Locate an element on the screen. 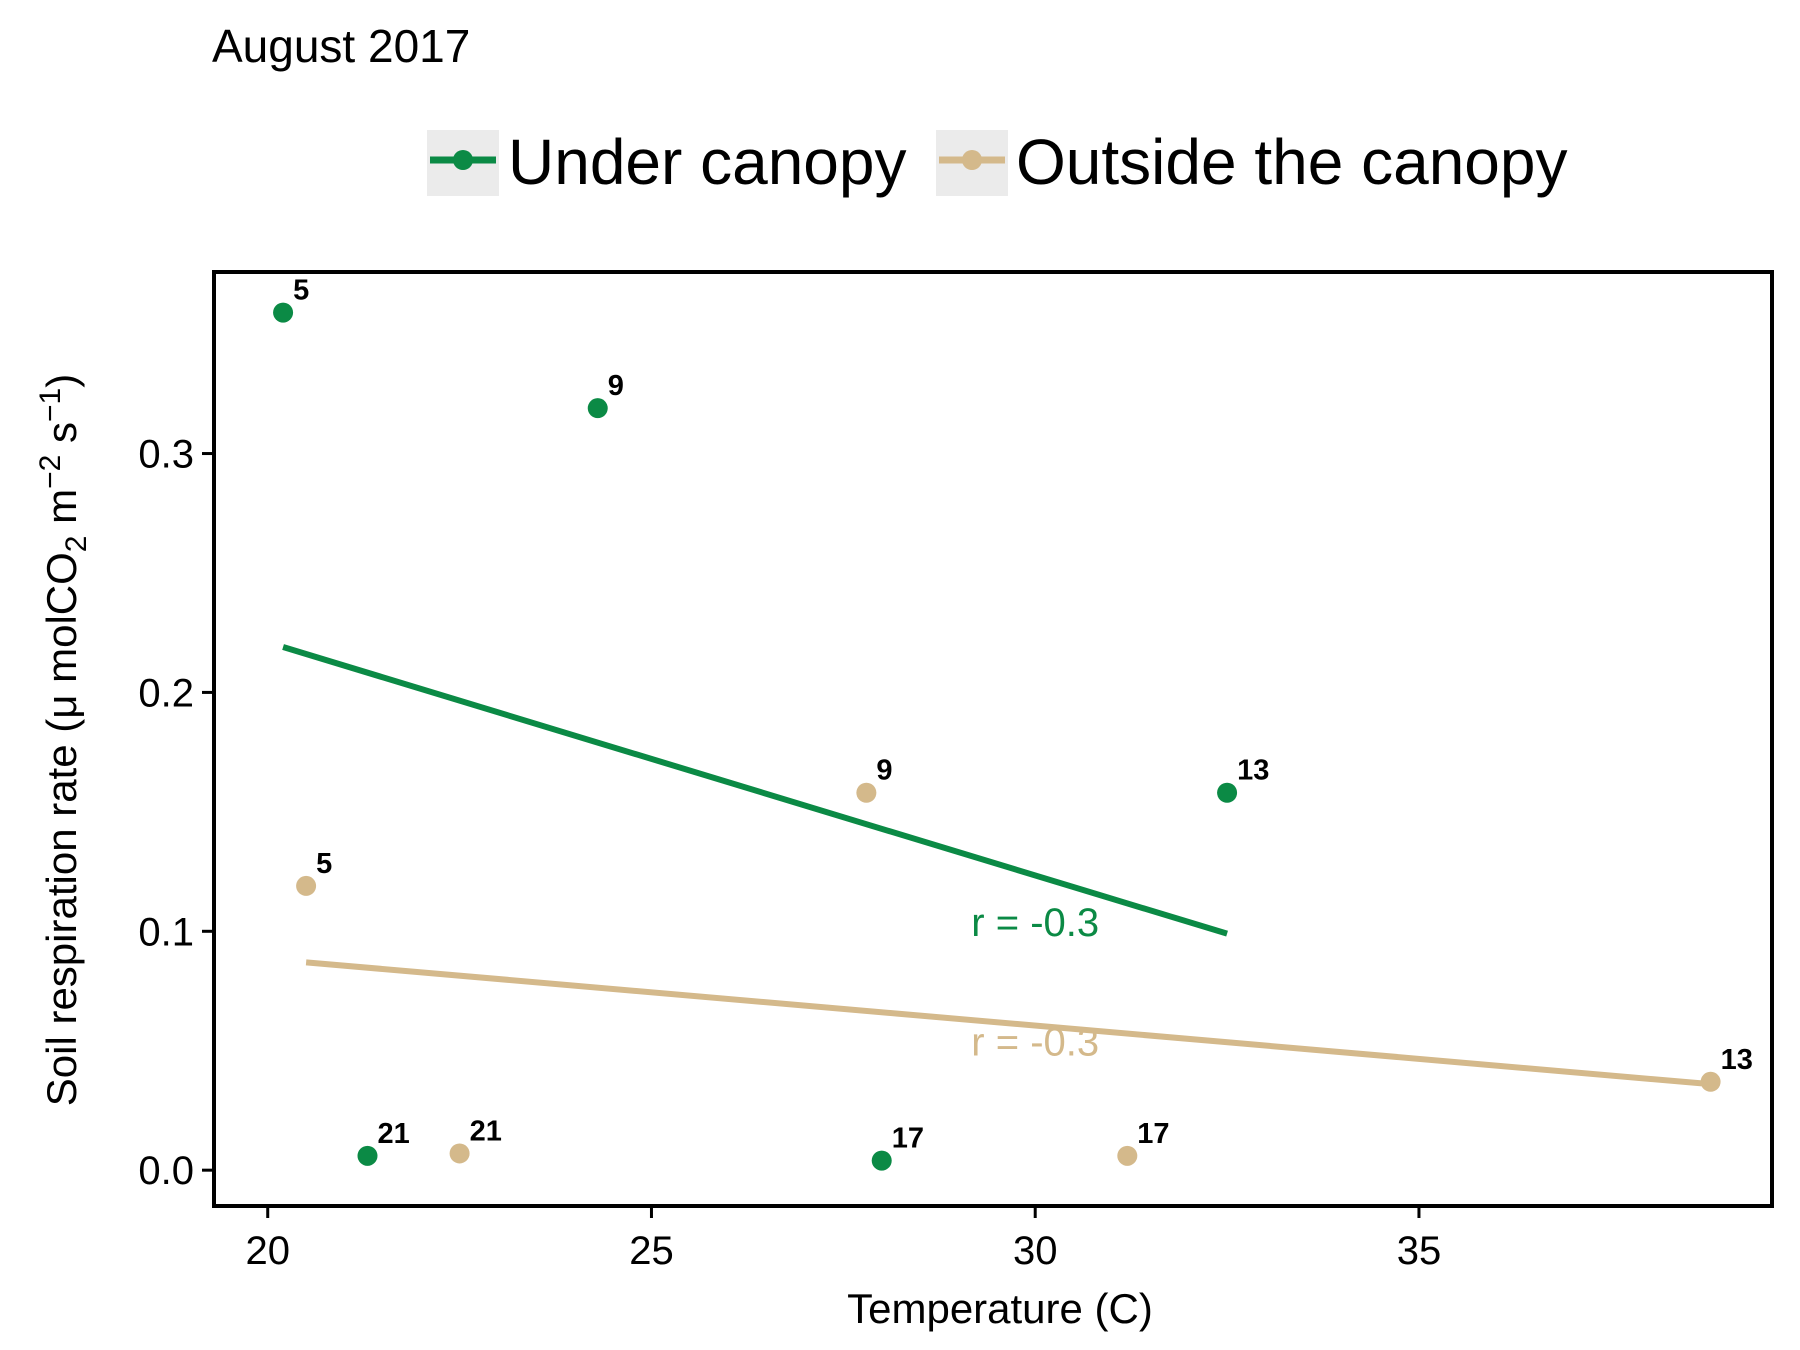  trend-line-outside-canopy is located at coordinates (1008, 1023).